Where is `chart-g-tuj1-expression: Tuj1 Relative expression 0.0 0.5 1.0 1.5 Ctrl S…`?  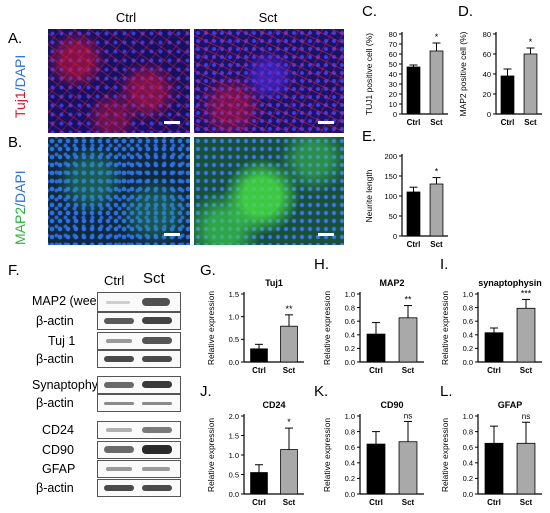 chart-g-tuj1-expression: Tuj1 Relative expression 0.0 0.5 1.0 1.5 Ctrl S… is located at coordinates (255, 326).